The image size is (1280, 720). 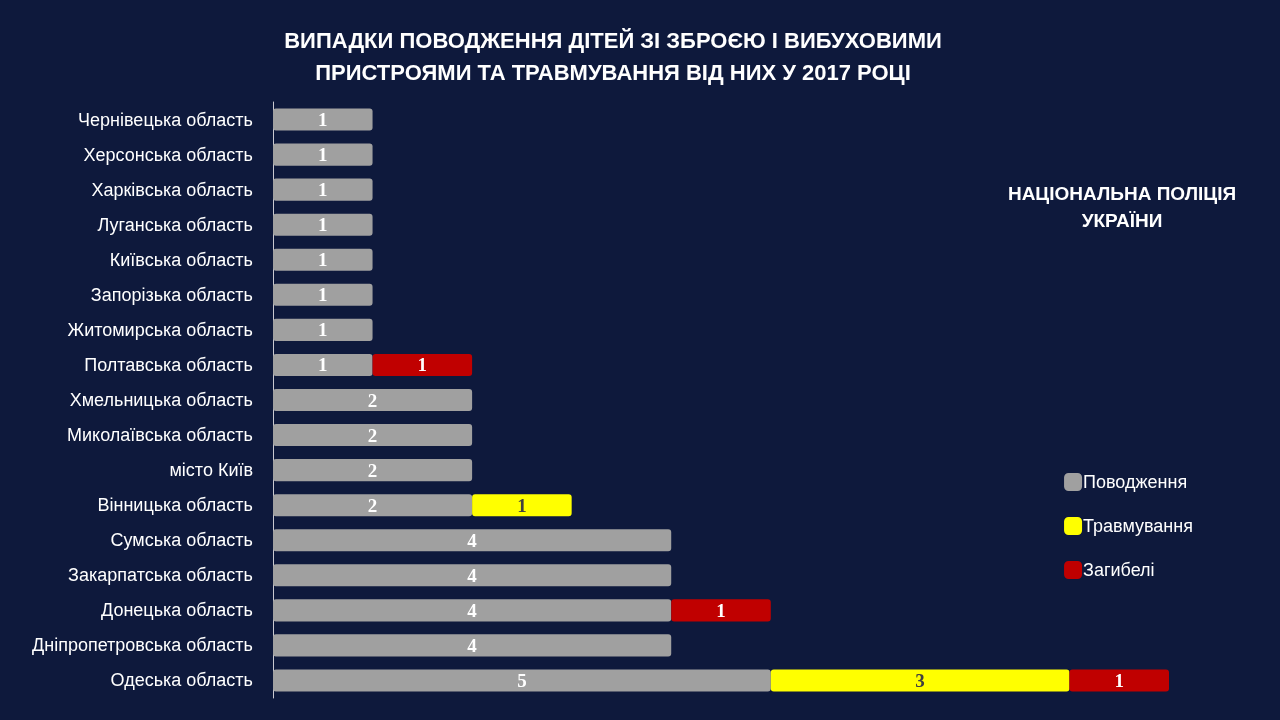 I want to click on chart-title: ВИПАДКИ ПОВОДЖЕННЯ ДІТЕЙ ЗІ ЗБРОЄЮ І ВИБУХОВИМИ ПРИСТРОЯМИ ТА ТРАВМУВАННЯ ВІД НИХ У 2017 РОЦІ, so click(x=613, y=56).